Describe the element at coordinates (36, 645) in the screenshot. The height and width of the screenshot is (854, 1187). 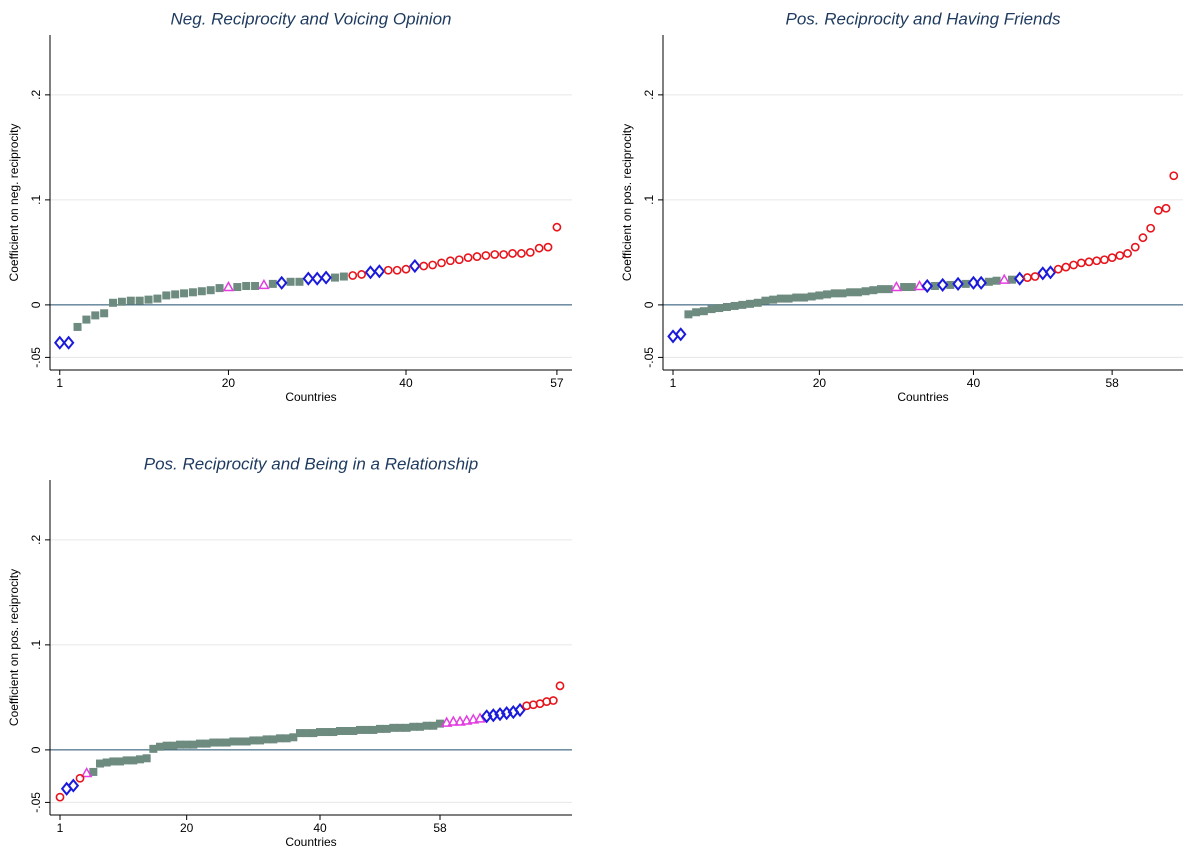
I see `y-tick-label: .1` at that location.